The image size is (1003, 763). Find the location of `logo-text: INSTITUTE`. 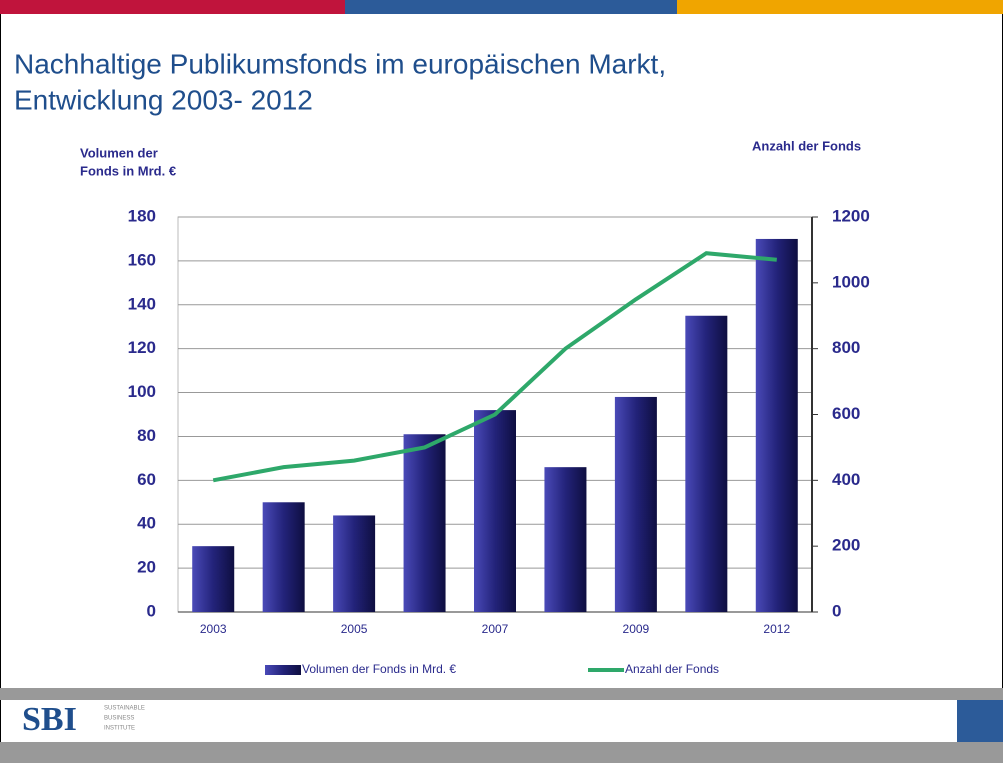

logo-text: INSTITUTE is located at coordinates (119, 729).